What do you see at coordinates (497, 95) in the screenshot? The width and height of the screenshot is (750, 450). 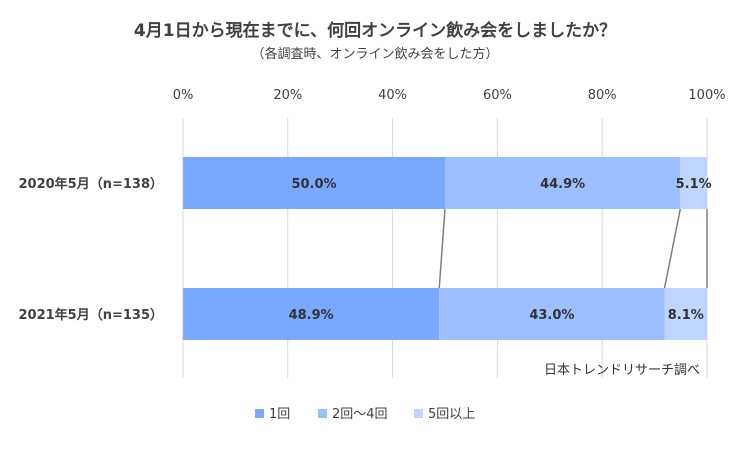 I see `x-tick-label: 60%` at bounding box center [497, 95].